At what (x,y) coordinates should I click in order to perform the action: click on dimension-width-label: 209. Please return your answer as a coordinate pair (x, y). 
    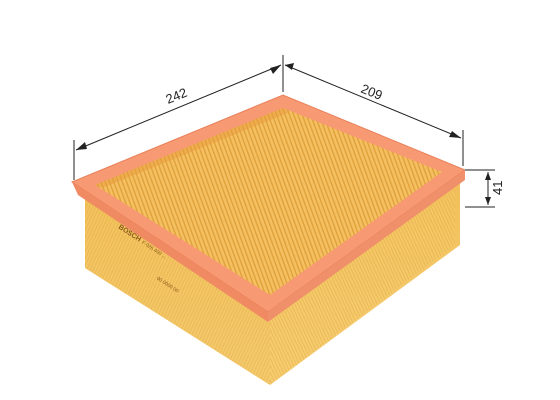
    Looking at the image, I should click on (372, 92).